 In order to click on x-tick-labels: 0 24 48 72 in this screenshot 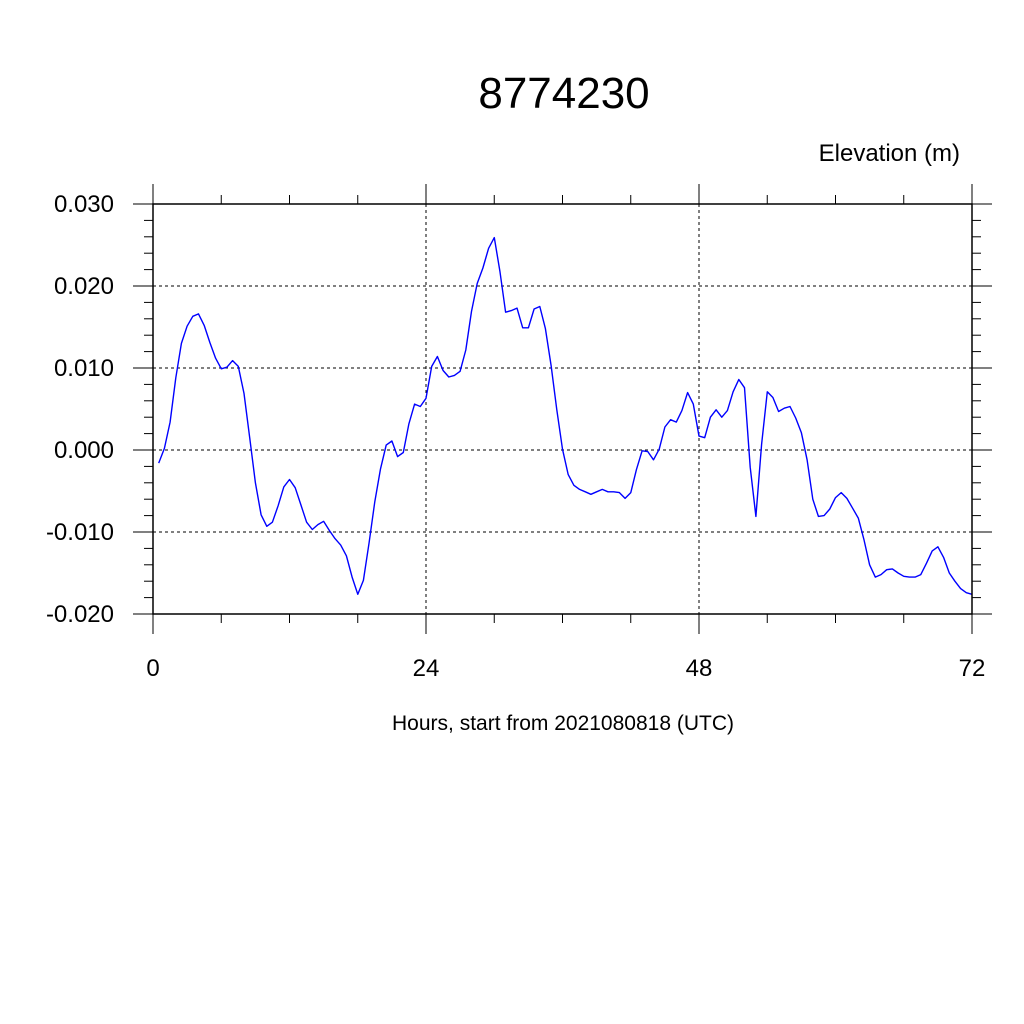, I will do `click(565, 668)`.